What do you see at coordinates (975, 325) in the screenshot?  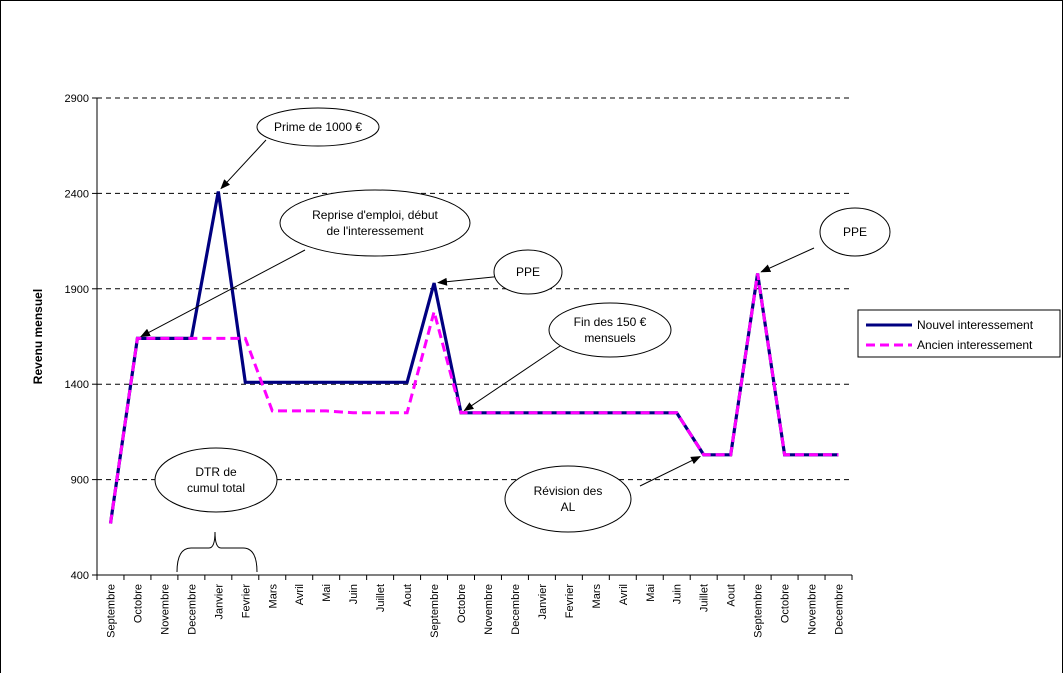 I see `legend-label: Nouvel interessement` at bounding box center [975, 325].